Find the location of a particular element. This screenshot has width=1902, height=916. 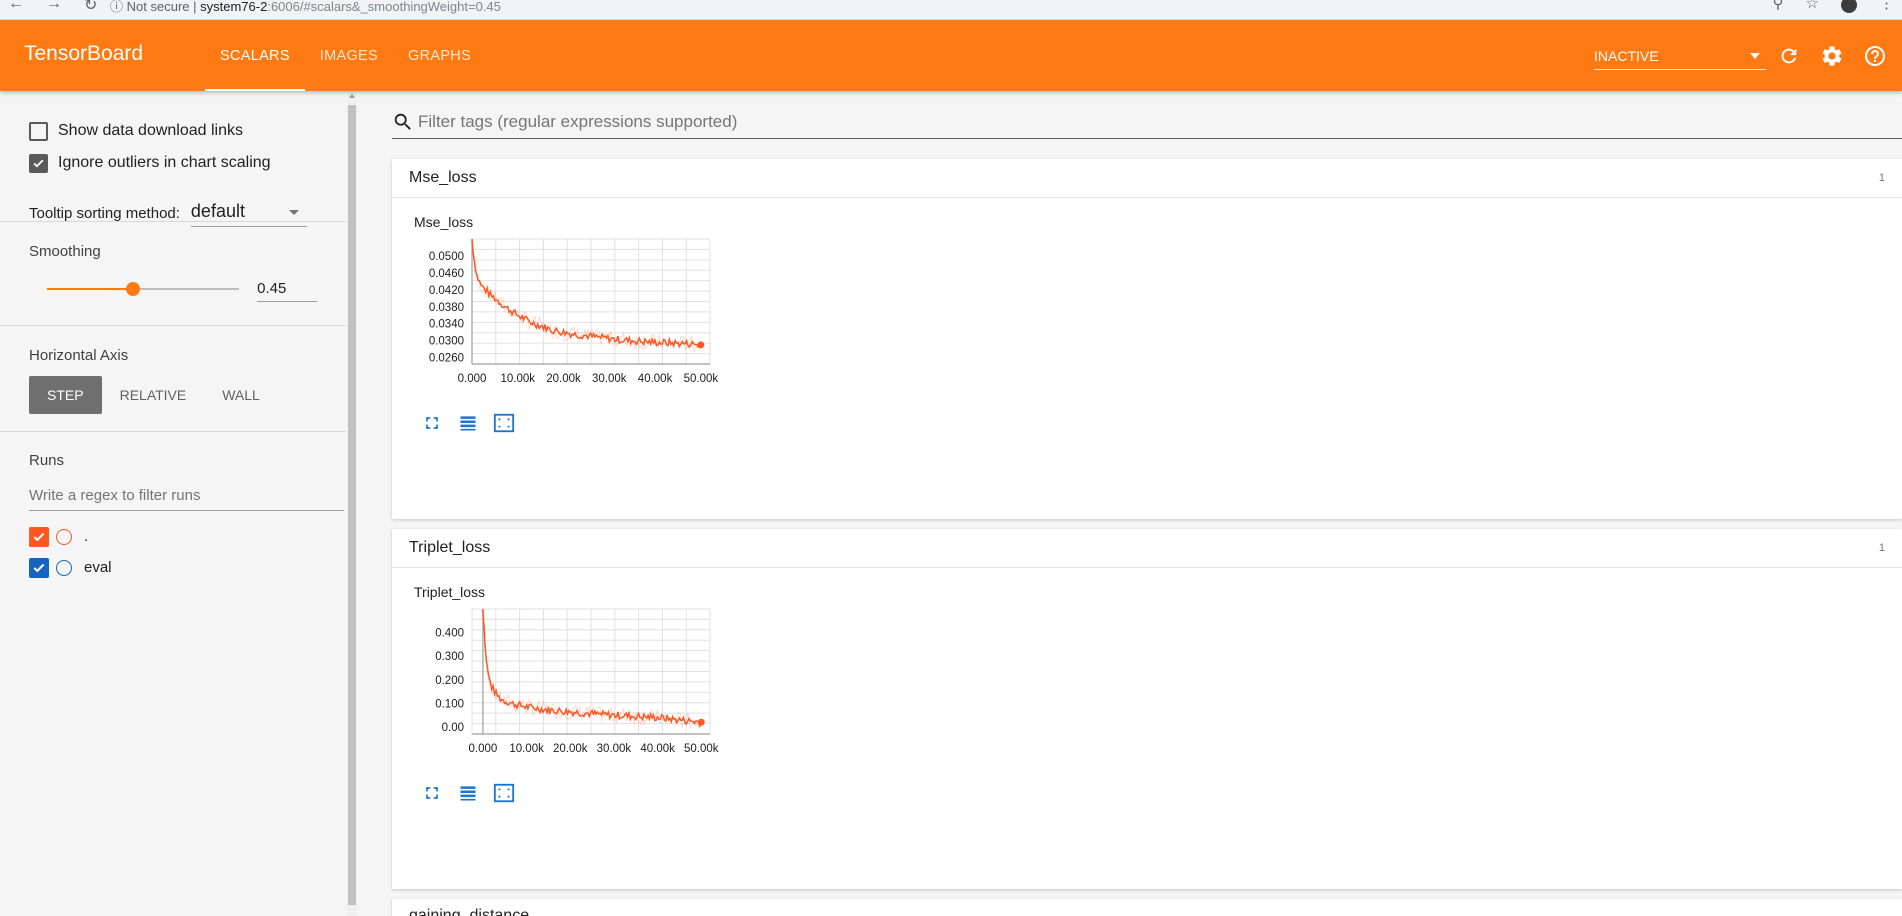

help-icon is located at coordinates (1875, 56).